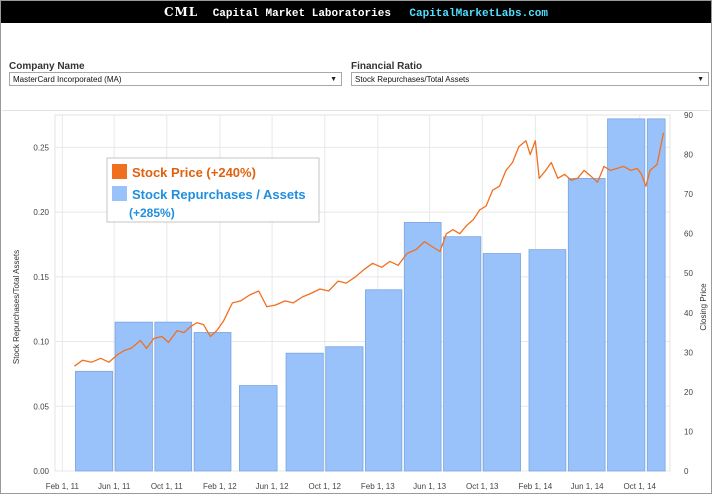  Describe the element at coordinates (479, 14) in the screenshot. I see `brand-url-link: CapitalMarketLabs.com` at that location.